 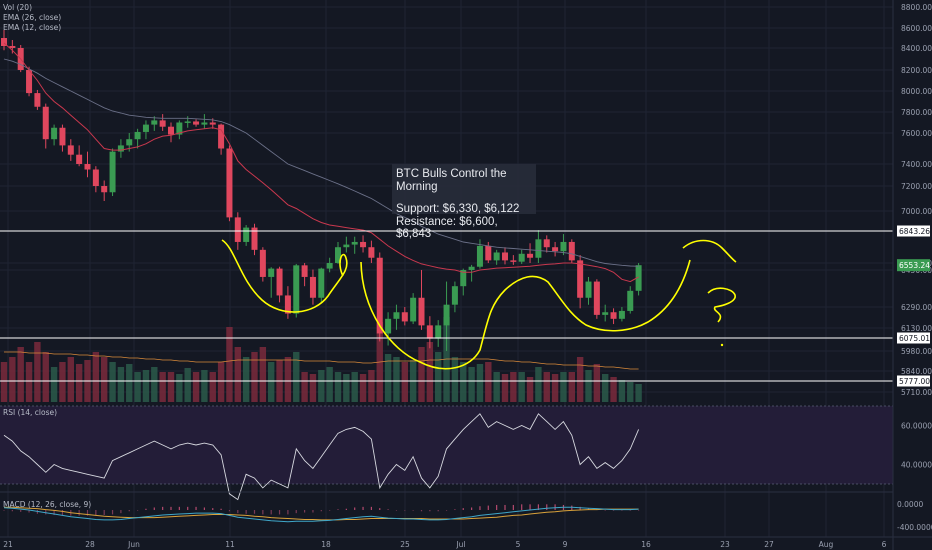 I want to click on level-price-label: 6075.01, so click(x=914, y=338).